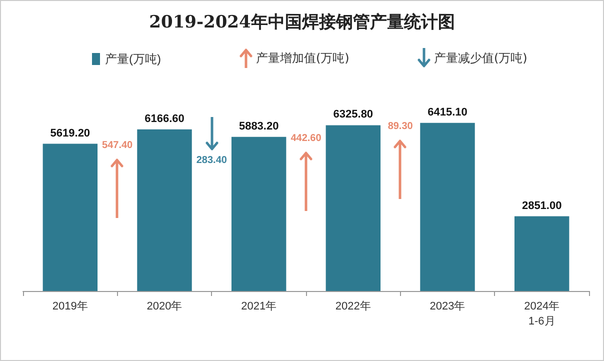  Describe the element at coordinates (259, 306) in the screenshot. I see `x-tick-label: 2021年` at that location.